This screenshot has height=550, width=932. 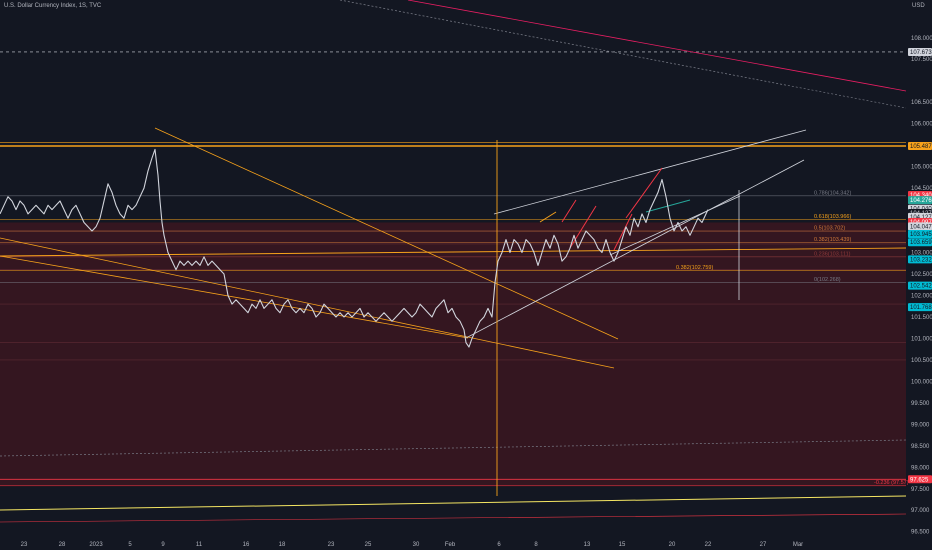 I want to click on y-tick-0: 108.000, so click(x=921, y=39).